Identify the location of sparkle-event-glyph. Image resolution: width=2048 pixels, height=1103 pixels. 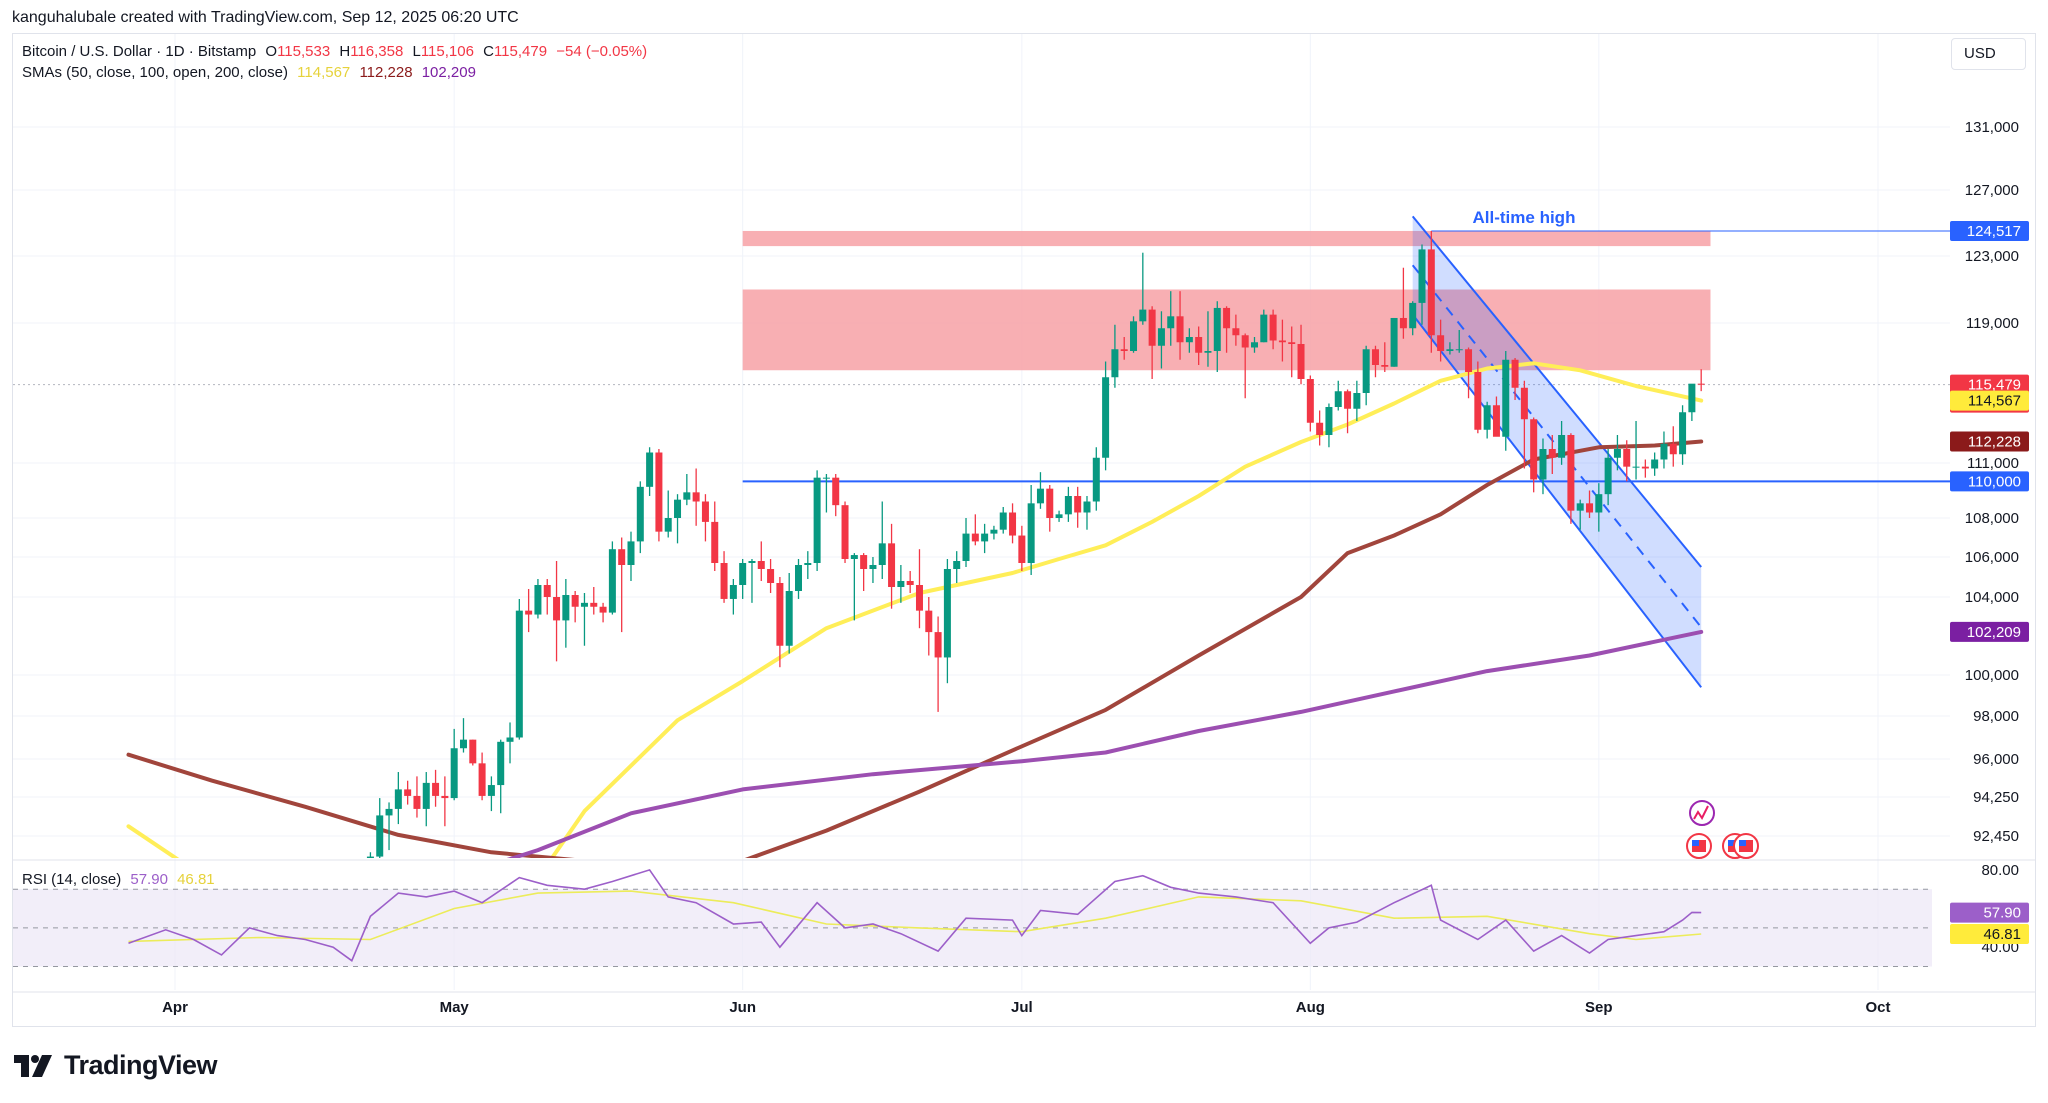
(1701, 812).